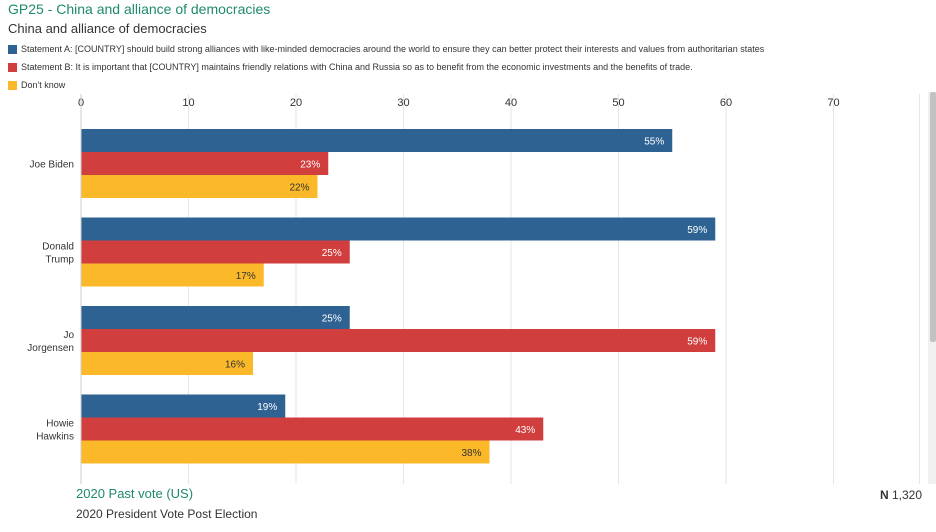 The height and width of the screenshot is (532, 936). What do you see at coordinates (310, 165) in the screenshot?
I see `data-label-statement-b-0: 23%` at bounding box center [310, 165].